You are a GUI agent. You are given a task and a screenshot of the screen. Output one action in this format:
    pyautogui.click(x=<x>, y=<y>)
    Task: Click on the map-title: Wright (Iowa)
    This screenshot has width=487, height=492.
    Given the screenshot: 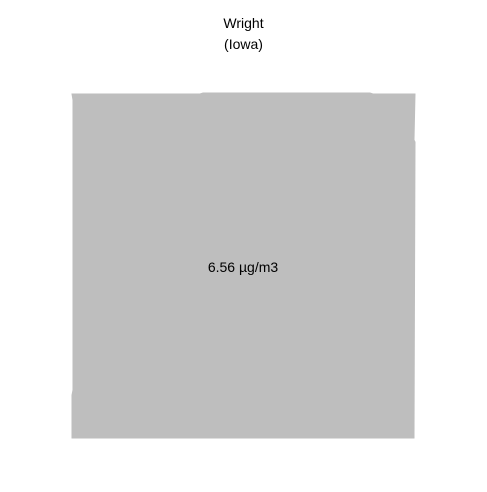 What is the action you would take?
    pyautogui.click(x=243, y=34)
    